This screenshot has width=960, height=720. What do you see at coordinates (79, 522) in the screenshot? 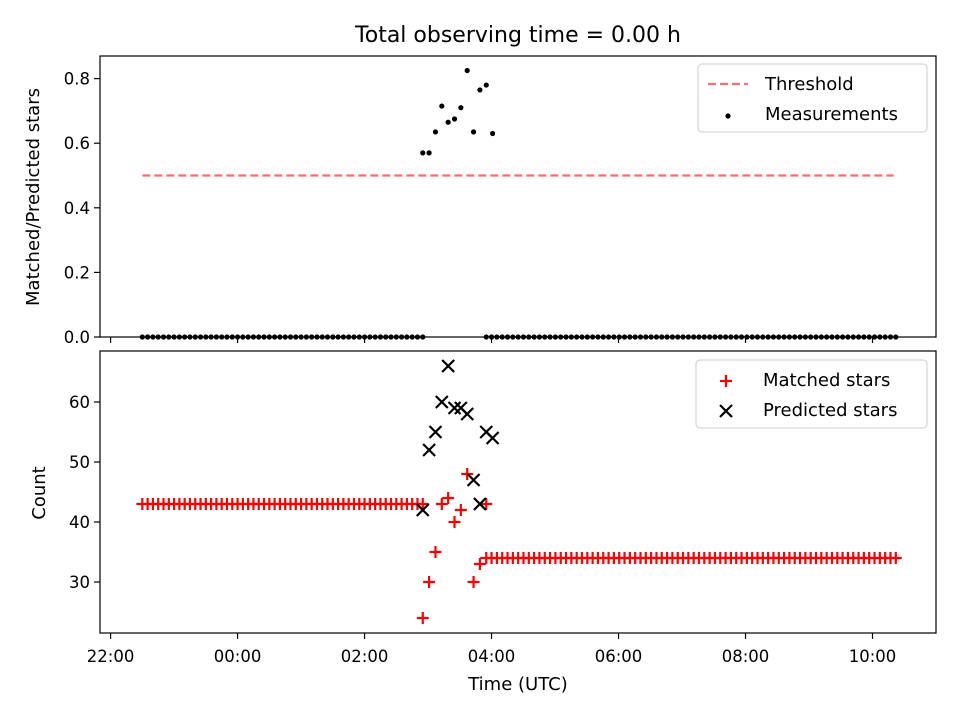
I see `y-tick-label: 40` at bounding box center [79, 522].